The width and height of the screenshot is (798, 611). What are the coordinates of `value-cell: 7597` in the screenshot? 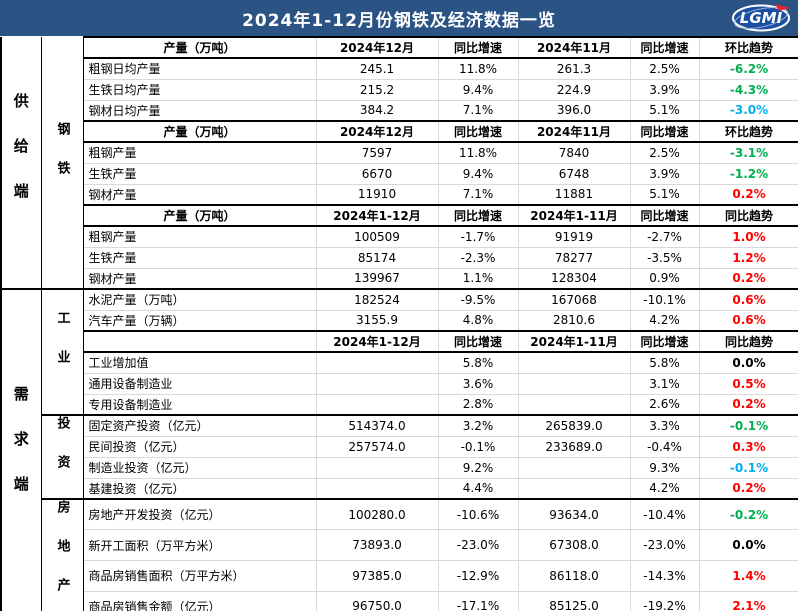 It's located at (377, 153).